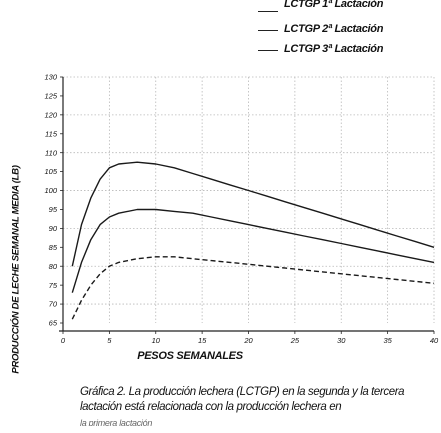  What do you see at coordinates (53, 323) in the screenshot?
I see `y-tick-label: 65` at bounding box center [53, 323].